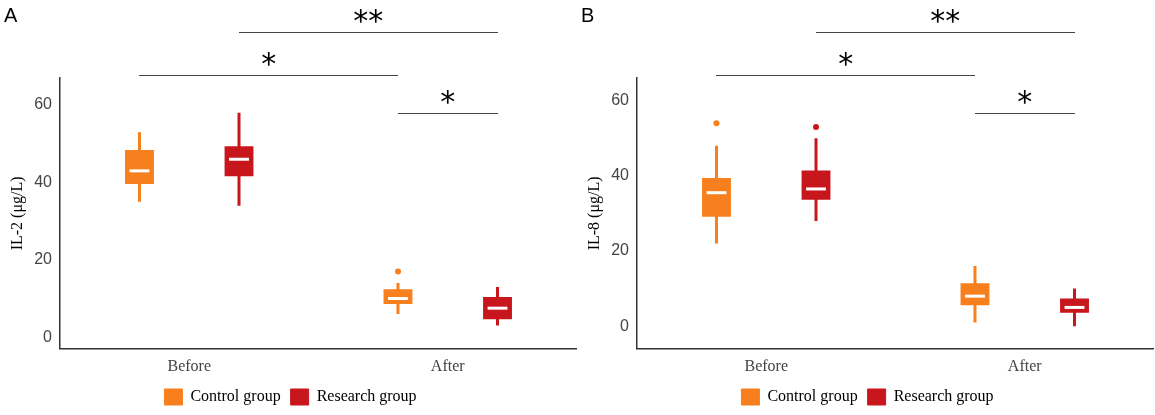 This screenshot has height=415, width=1155. What do you see at coordinates (588, 14) in the screenshot?
I see `chart-title: B` at bounding box center [588, 14].